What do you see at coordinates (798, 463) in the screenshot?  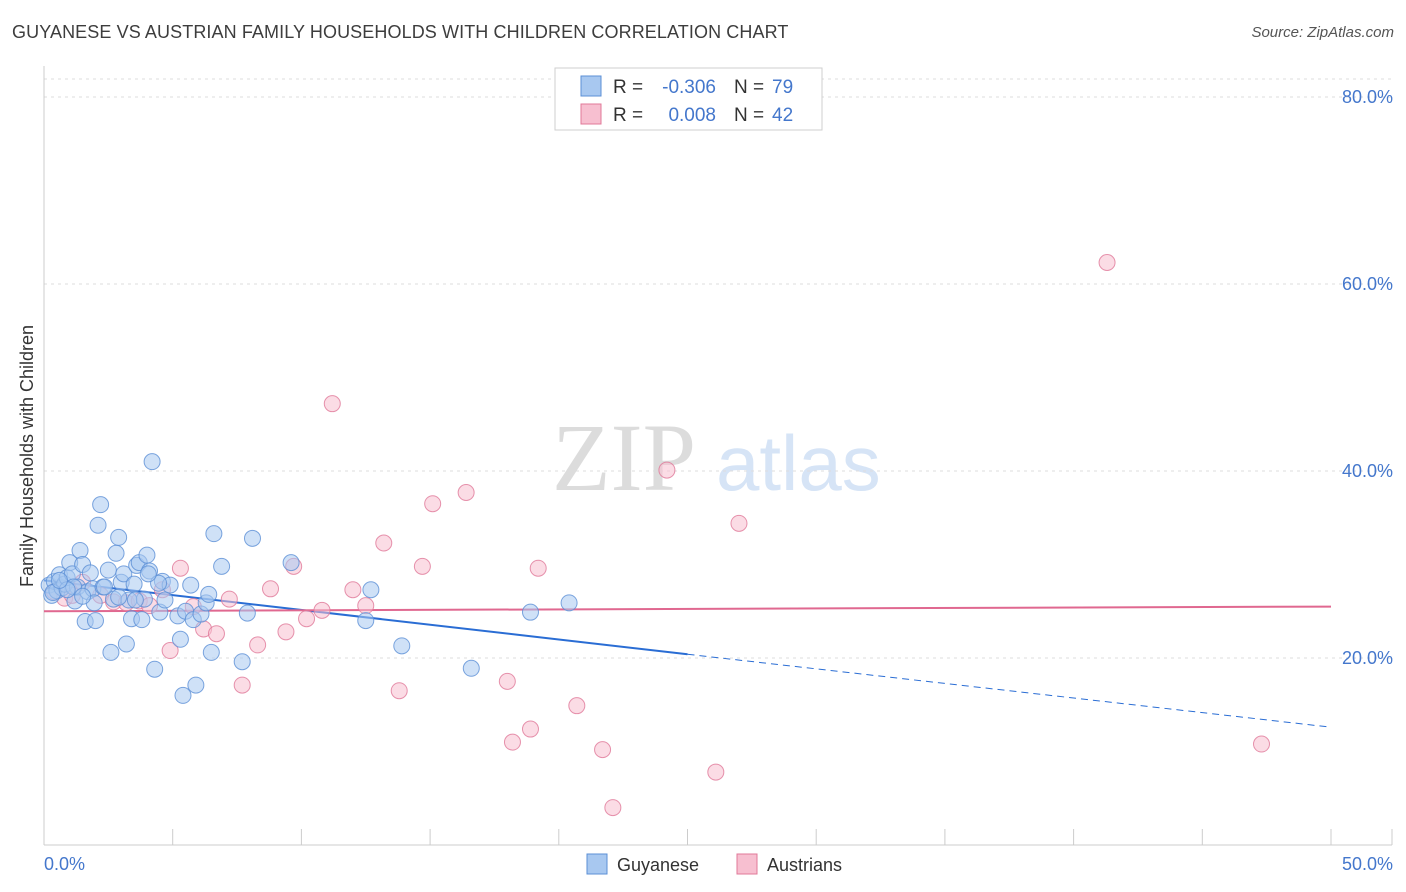 I see `watermark-atlas: atlas` at bounding box center [798, 463].